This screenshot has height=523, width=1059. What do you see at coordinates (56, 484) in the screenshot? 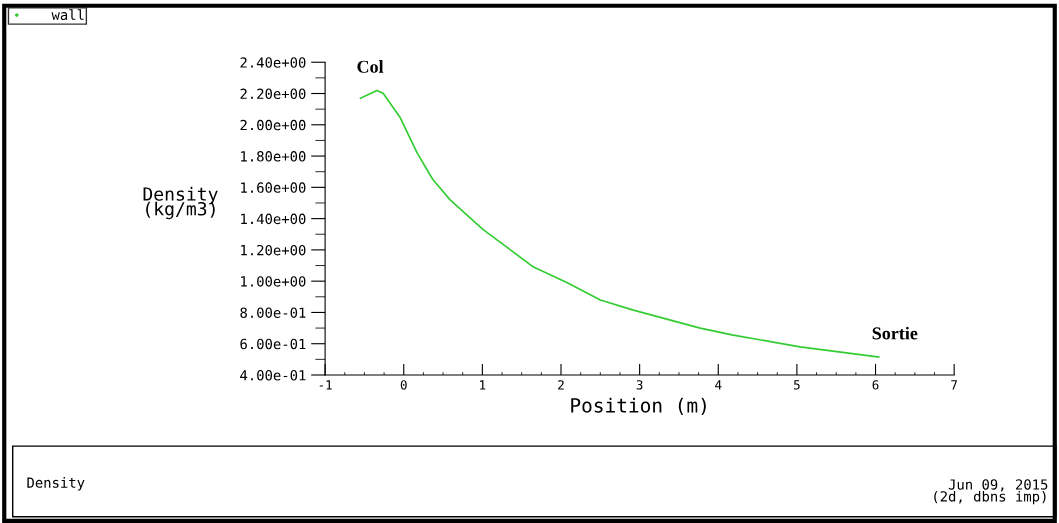
I see `text: Density` at bounding box center [56, 484].